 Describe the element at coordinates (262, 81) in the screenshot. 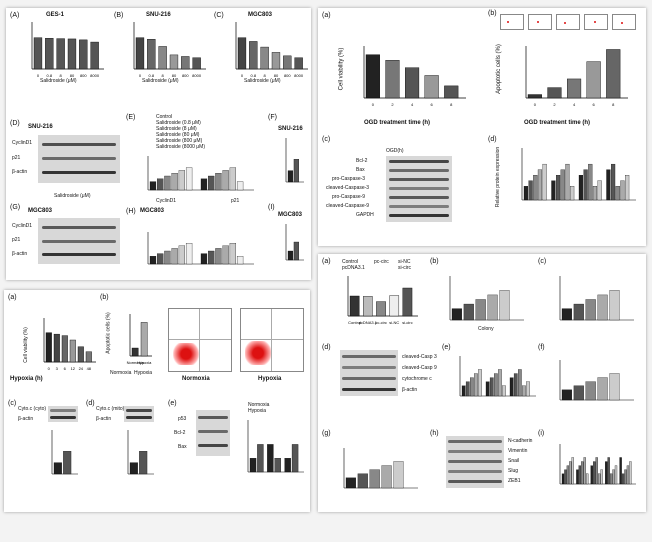

I see `x-axis-label: Salidroside (μM)` at that location.